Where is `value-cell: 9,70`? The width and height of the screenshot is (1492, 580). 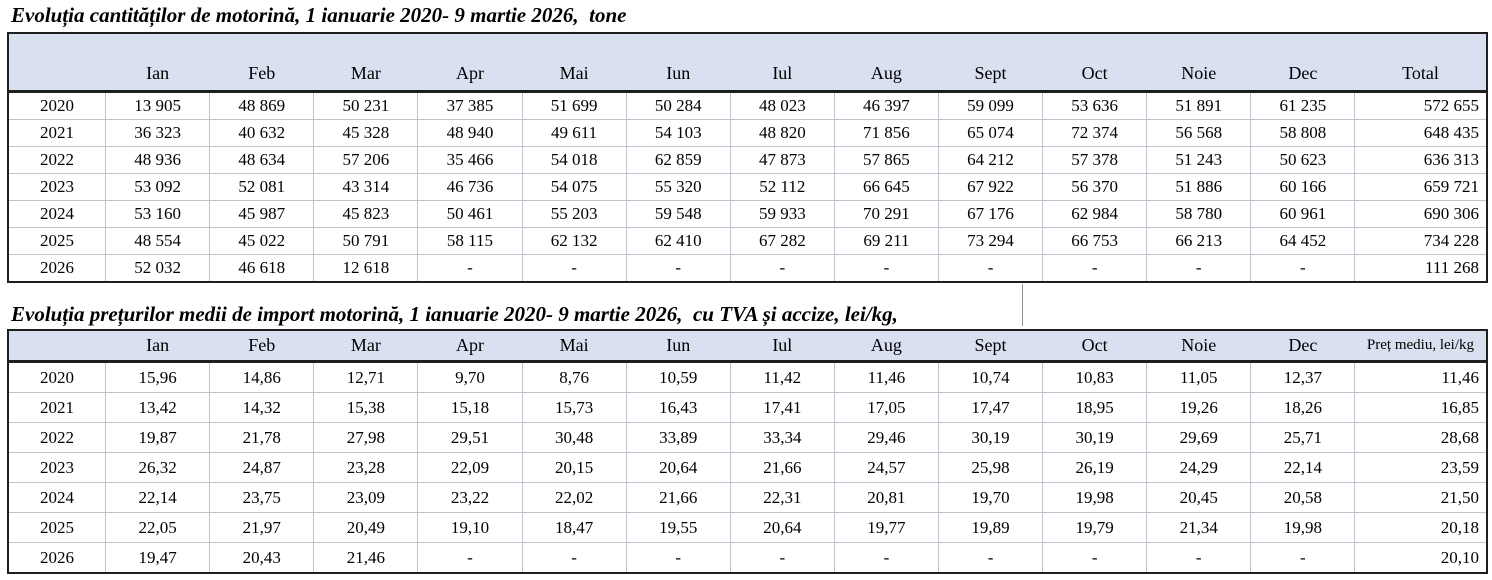 value-cell: 9,70 is located at coordinates (470, 377).